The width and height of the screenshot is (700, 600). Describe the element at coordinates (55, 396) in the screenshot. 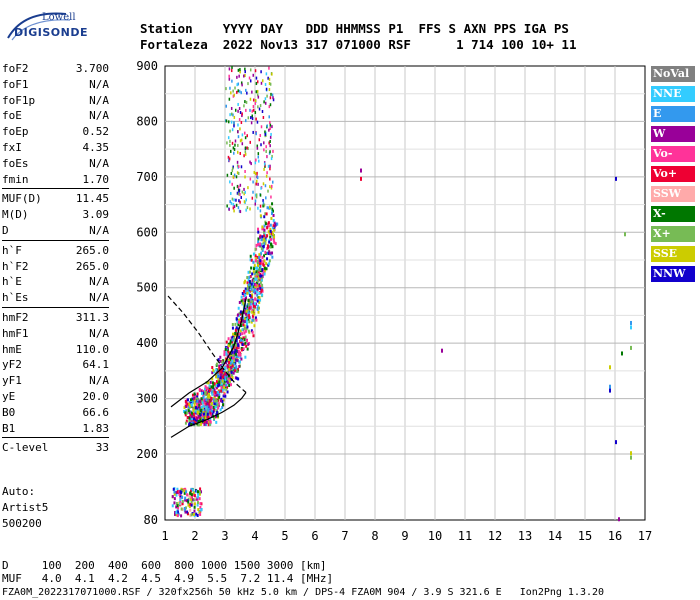

I see `param-row: yE 20.0` at that location.